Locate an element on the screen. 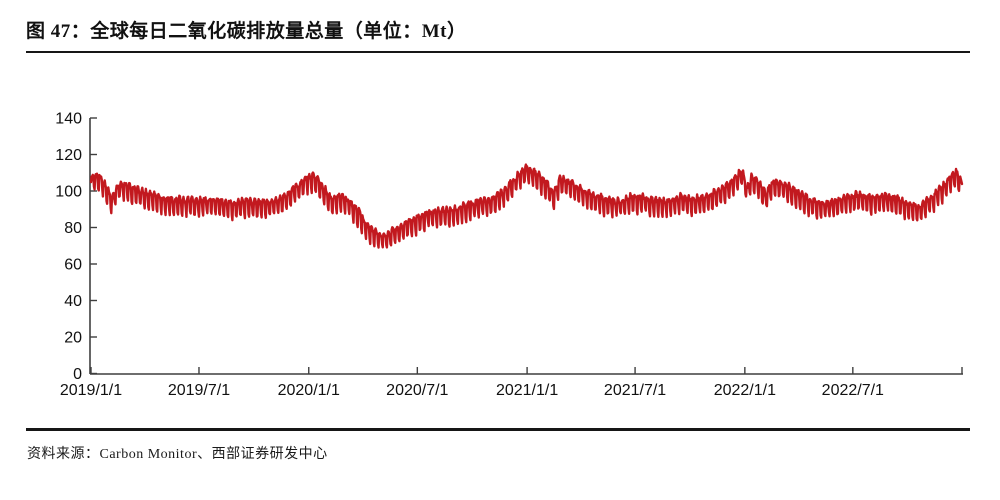 This screenshot has height=500, width=1000. y-tick-label: 120 is located at coordinates (68, 155).